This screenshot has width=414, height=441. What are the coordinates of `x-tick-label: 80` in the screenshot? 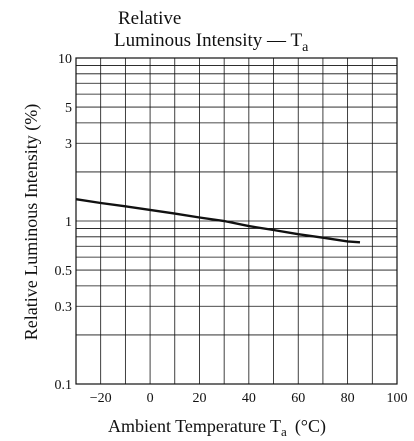 It's located at (348, 398).